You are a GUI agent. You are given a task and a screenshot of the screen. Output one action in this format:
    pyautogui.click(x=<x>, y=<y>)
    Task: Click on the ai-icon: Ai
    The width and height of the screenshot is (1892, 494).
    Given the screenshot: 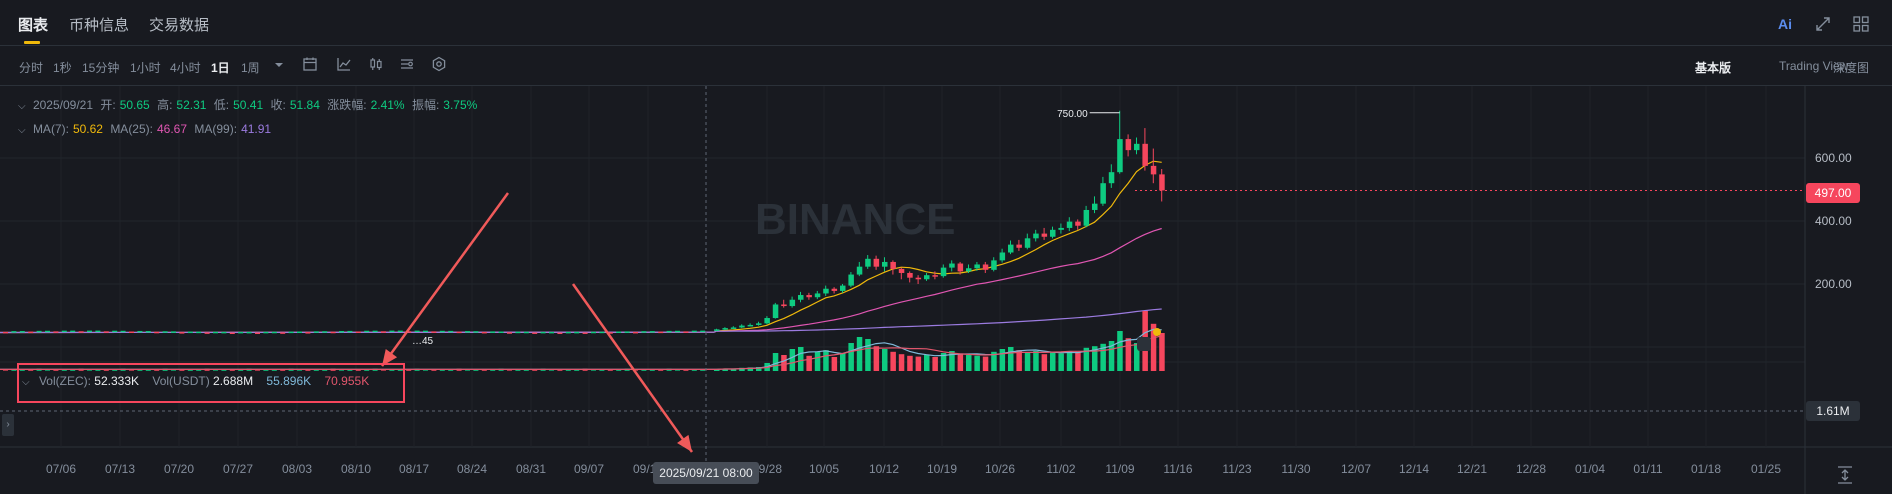 What is the action you would take?
    pyautogui.click(x=1785, y=24)
    